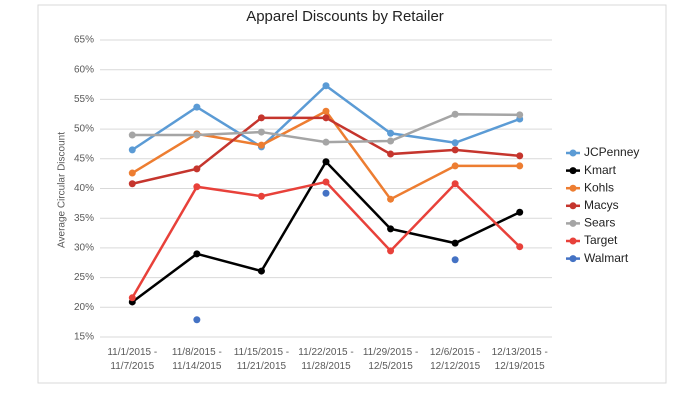 The image size is (686, 417). What do you see at coordinates (261, 359) in the screenshot?
I see `x-tick-label: 11/15/2015 -11/21/2015` at bounding box center [261, 359].